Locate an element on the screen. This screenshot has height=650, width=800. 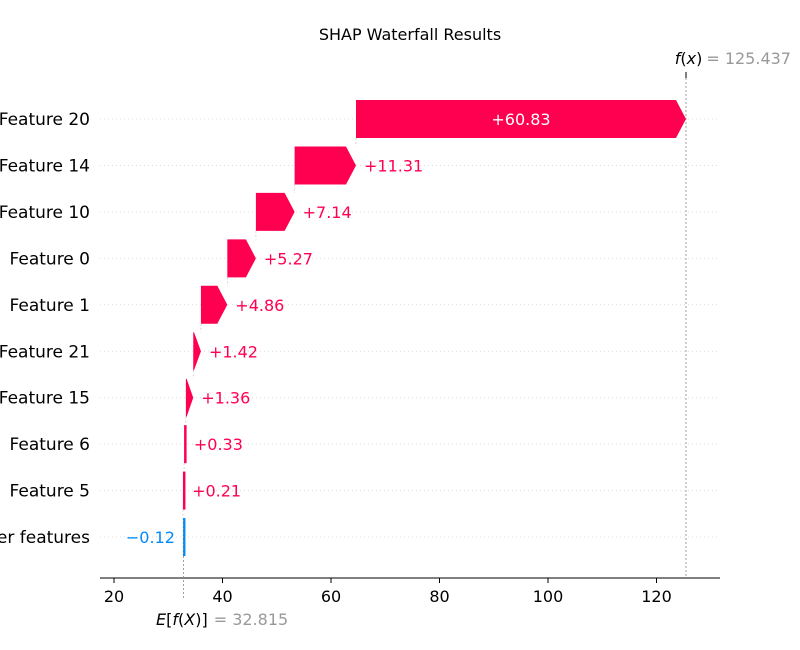
connector-lines is located at coordinates (269, 328).